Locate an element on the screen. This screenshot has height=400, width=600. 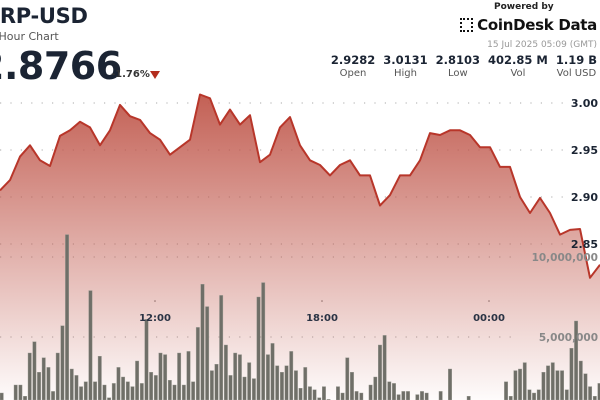
stat-label: Open is located at coordinates (353, 73).